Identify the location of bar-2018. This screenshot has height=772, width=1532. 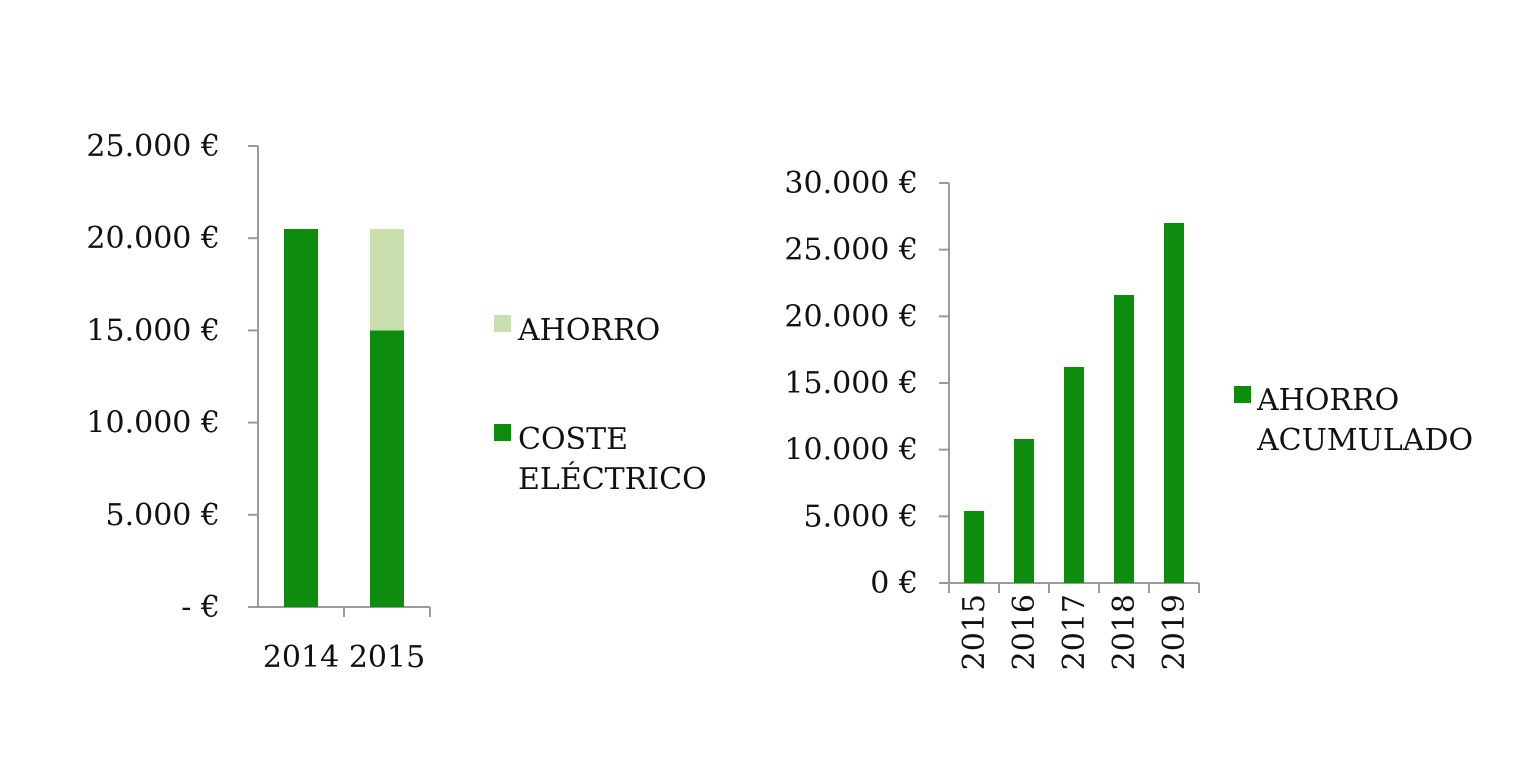
(1124, 439).